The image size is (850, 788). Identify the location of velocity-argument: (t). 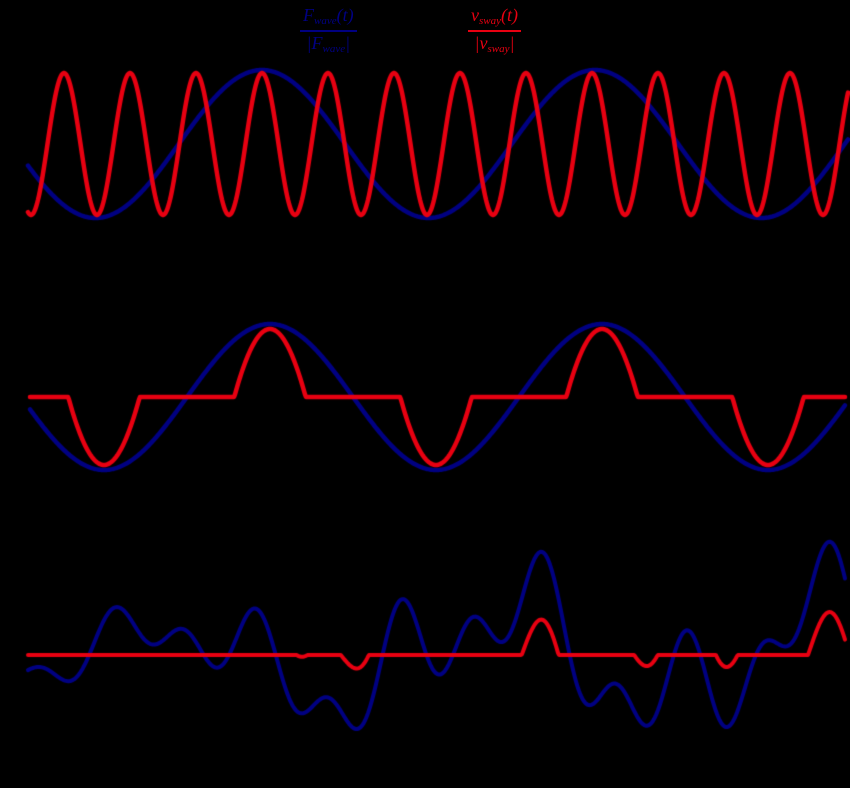
(509, 15).